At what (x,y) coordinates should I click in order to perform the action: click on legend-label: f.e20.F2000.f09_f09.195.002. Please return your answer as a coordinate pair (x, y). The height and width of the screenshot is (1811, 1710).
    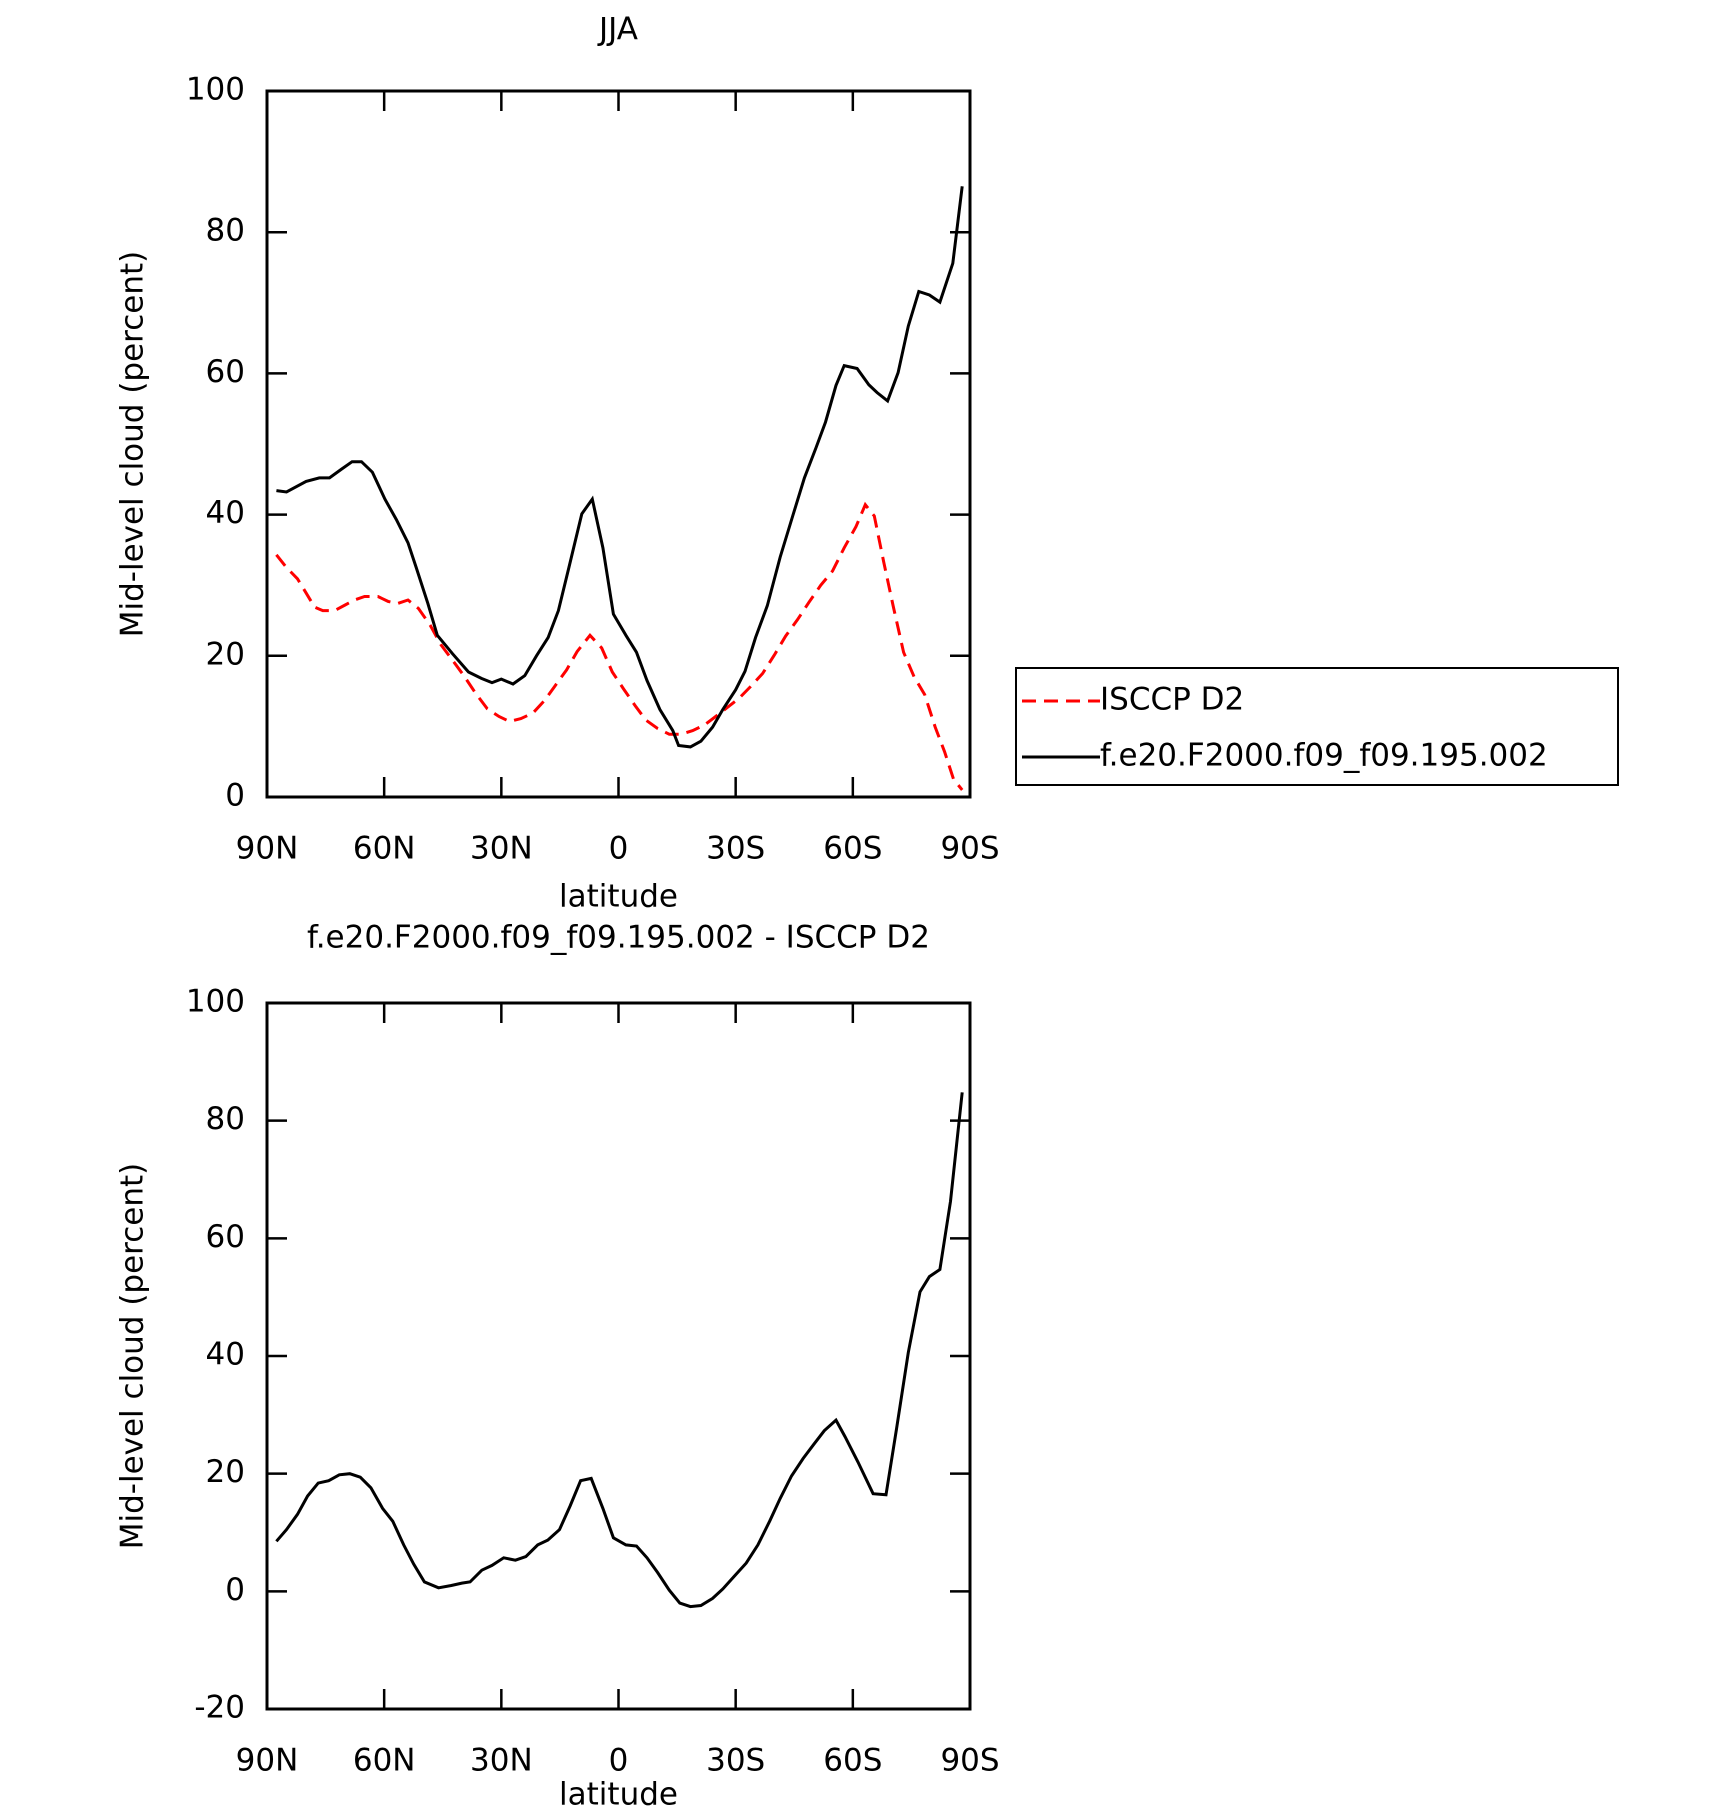
    Looking at the image, I should click on (1324, 756).